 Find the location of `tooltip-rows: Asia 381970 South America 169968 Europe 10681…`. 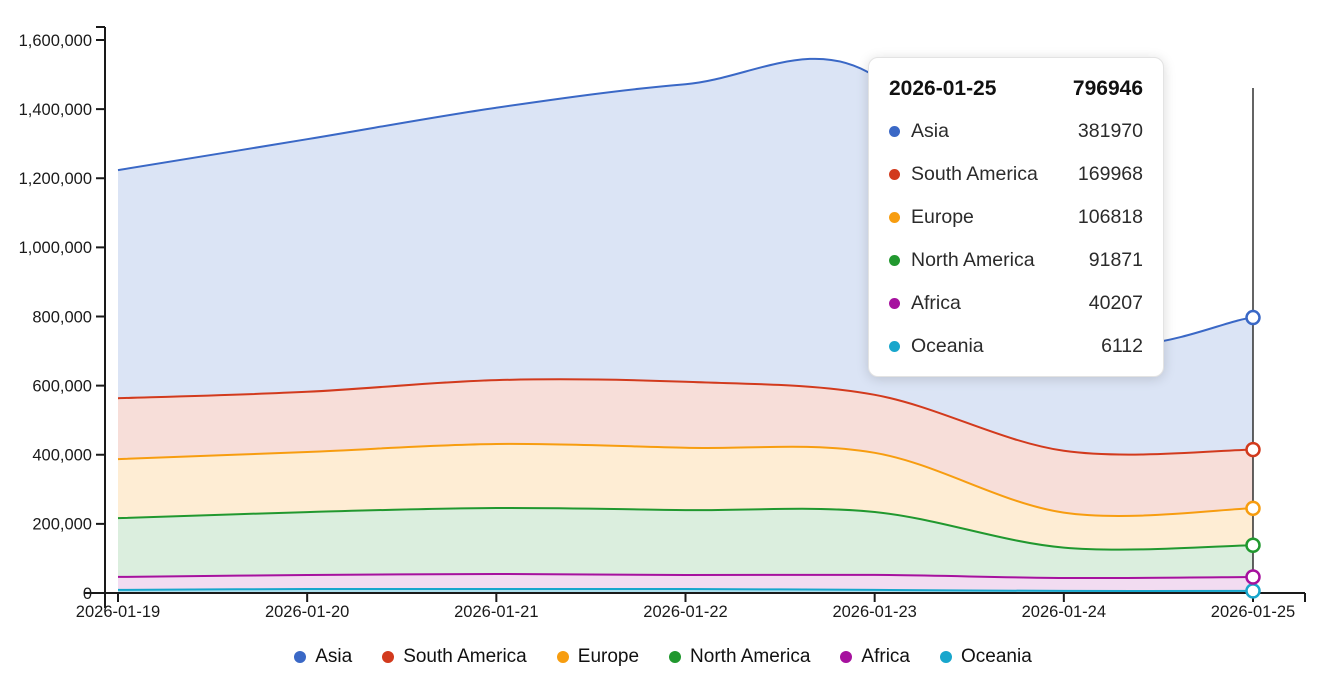

tooltip-rows: Asia 381970 South America 169968 Europe 10681… is located at coordinates (1016, 239).